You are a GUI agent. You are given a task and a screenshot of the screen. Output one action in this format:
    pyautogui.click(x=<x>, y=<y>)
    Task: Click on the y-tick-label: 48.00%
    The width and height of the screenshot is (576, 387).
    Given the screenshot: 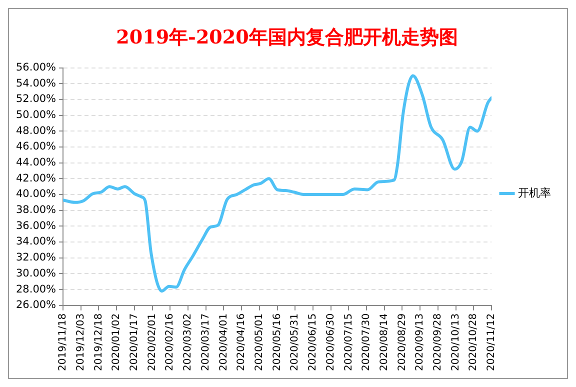 What is the action you would take?
    pyautogui.click(x=36, y=130)
    